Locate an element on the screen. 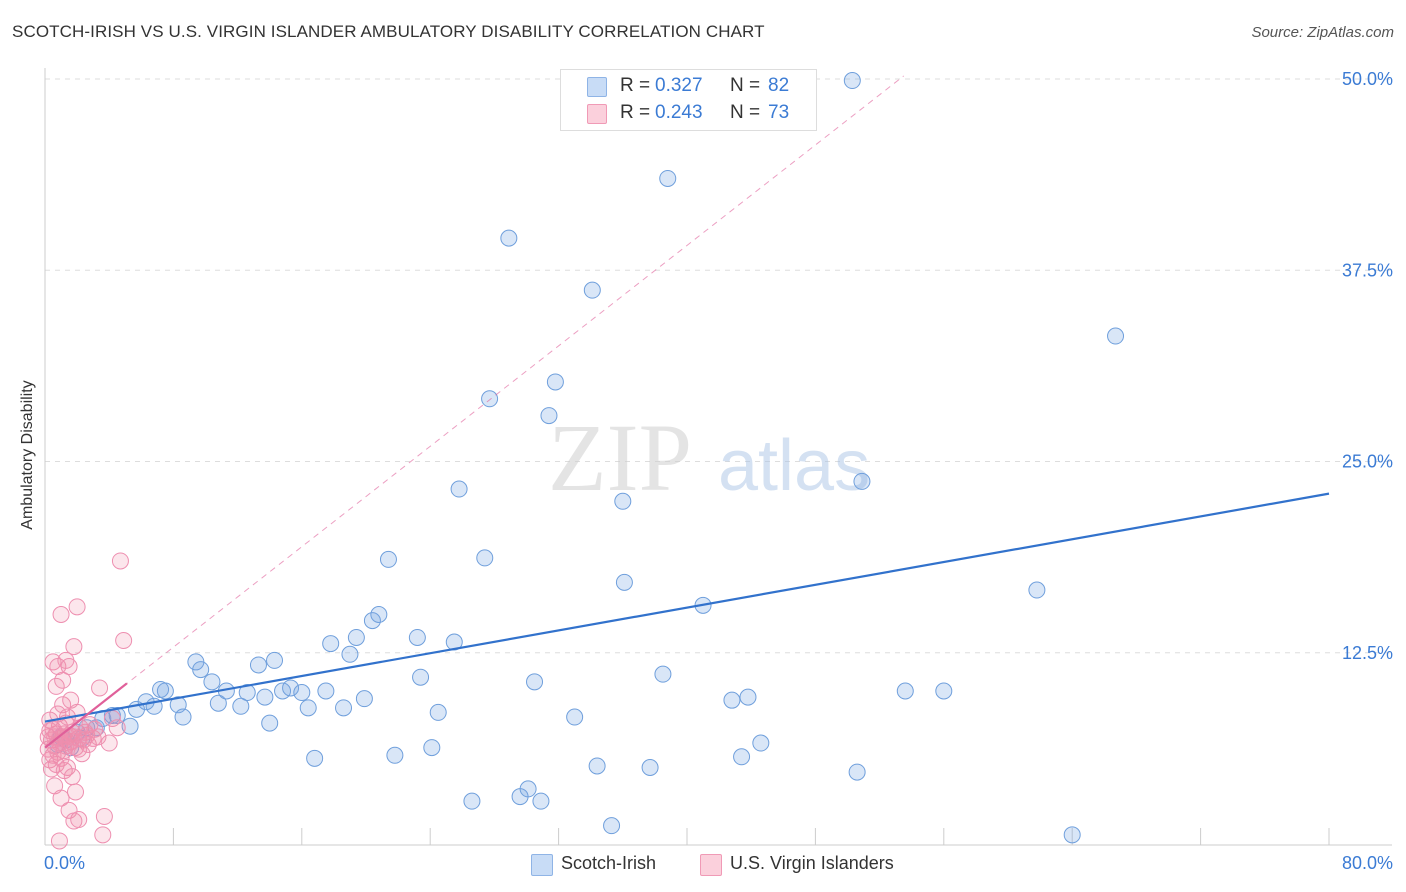 The image size is (1406, 892). legend-r-label: R = is located at coordinates (635, 112).